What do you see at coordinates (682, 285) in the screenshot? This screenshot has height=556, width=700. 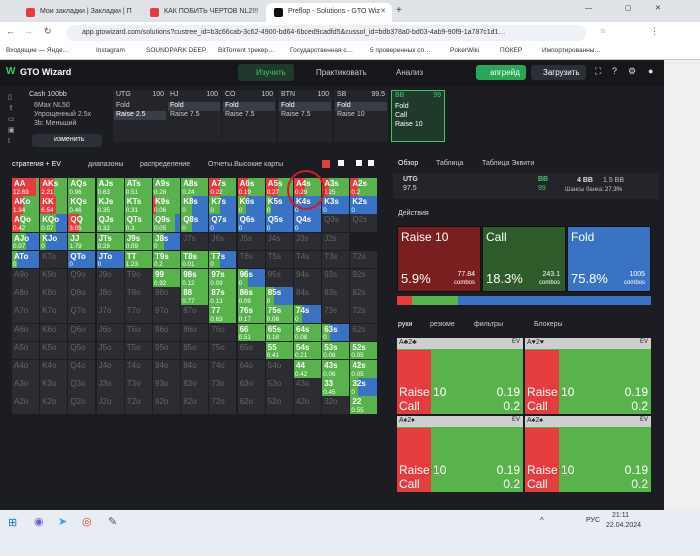 I see `page-scrollbar` at bounding box center [682, 285].